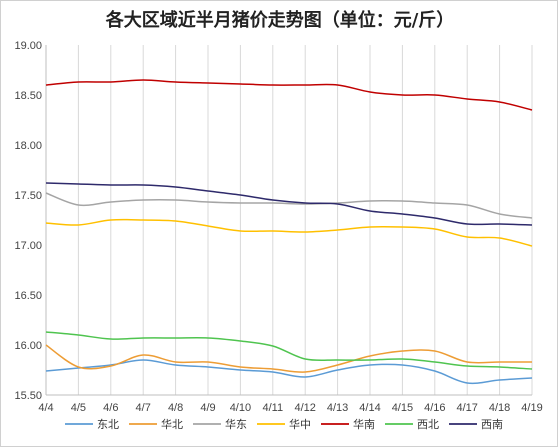 The height and width of the screenshot is (447, 558). Describe the element at coordinates (143, 408) in the screenshot. I see `x-tick-label: 4/7` at that location.